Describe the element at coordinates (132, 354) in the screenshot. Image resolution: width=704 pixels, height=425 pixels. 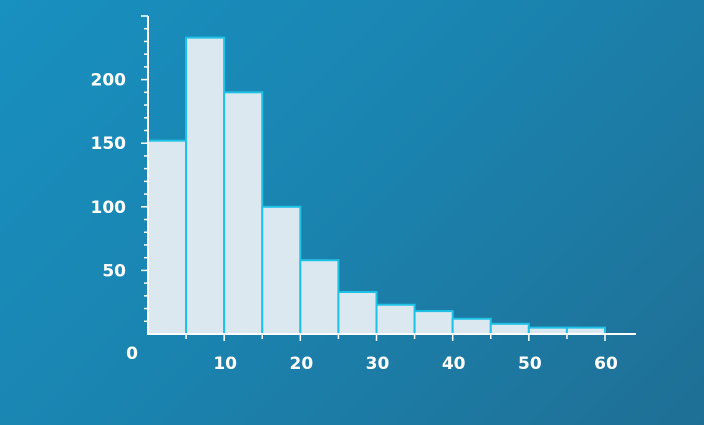
I see `origin-label: 0` at that location.